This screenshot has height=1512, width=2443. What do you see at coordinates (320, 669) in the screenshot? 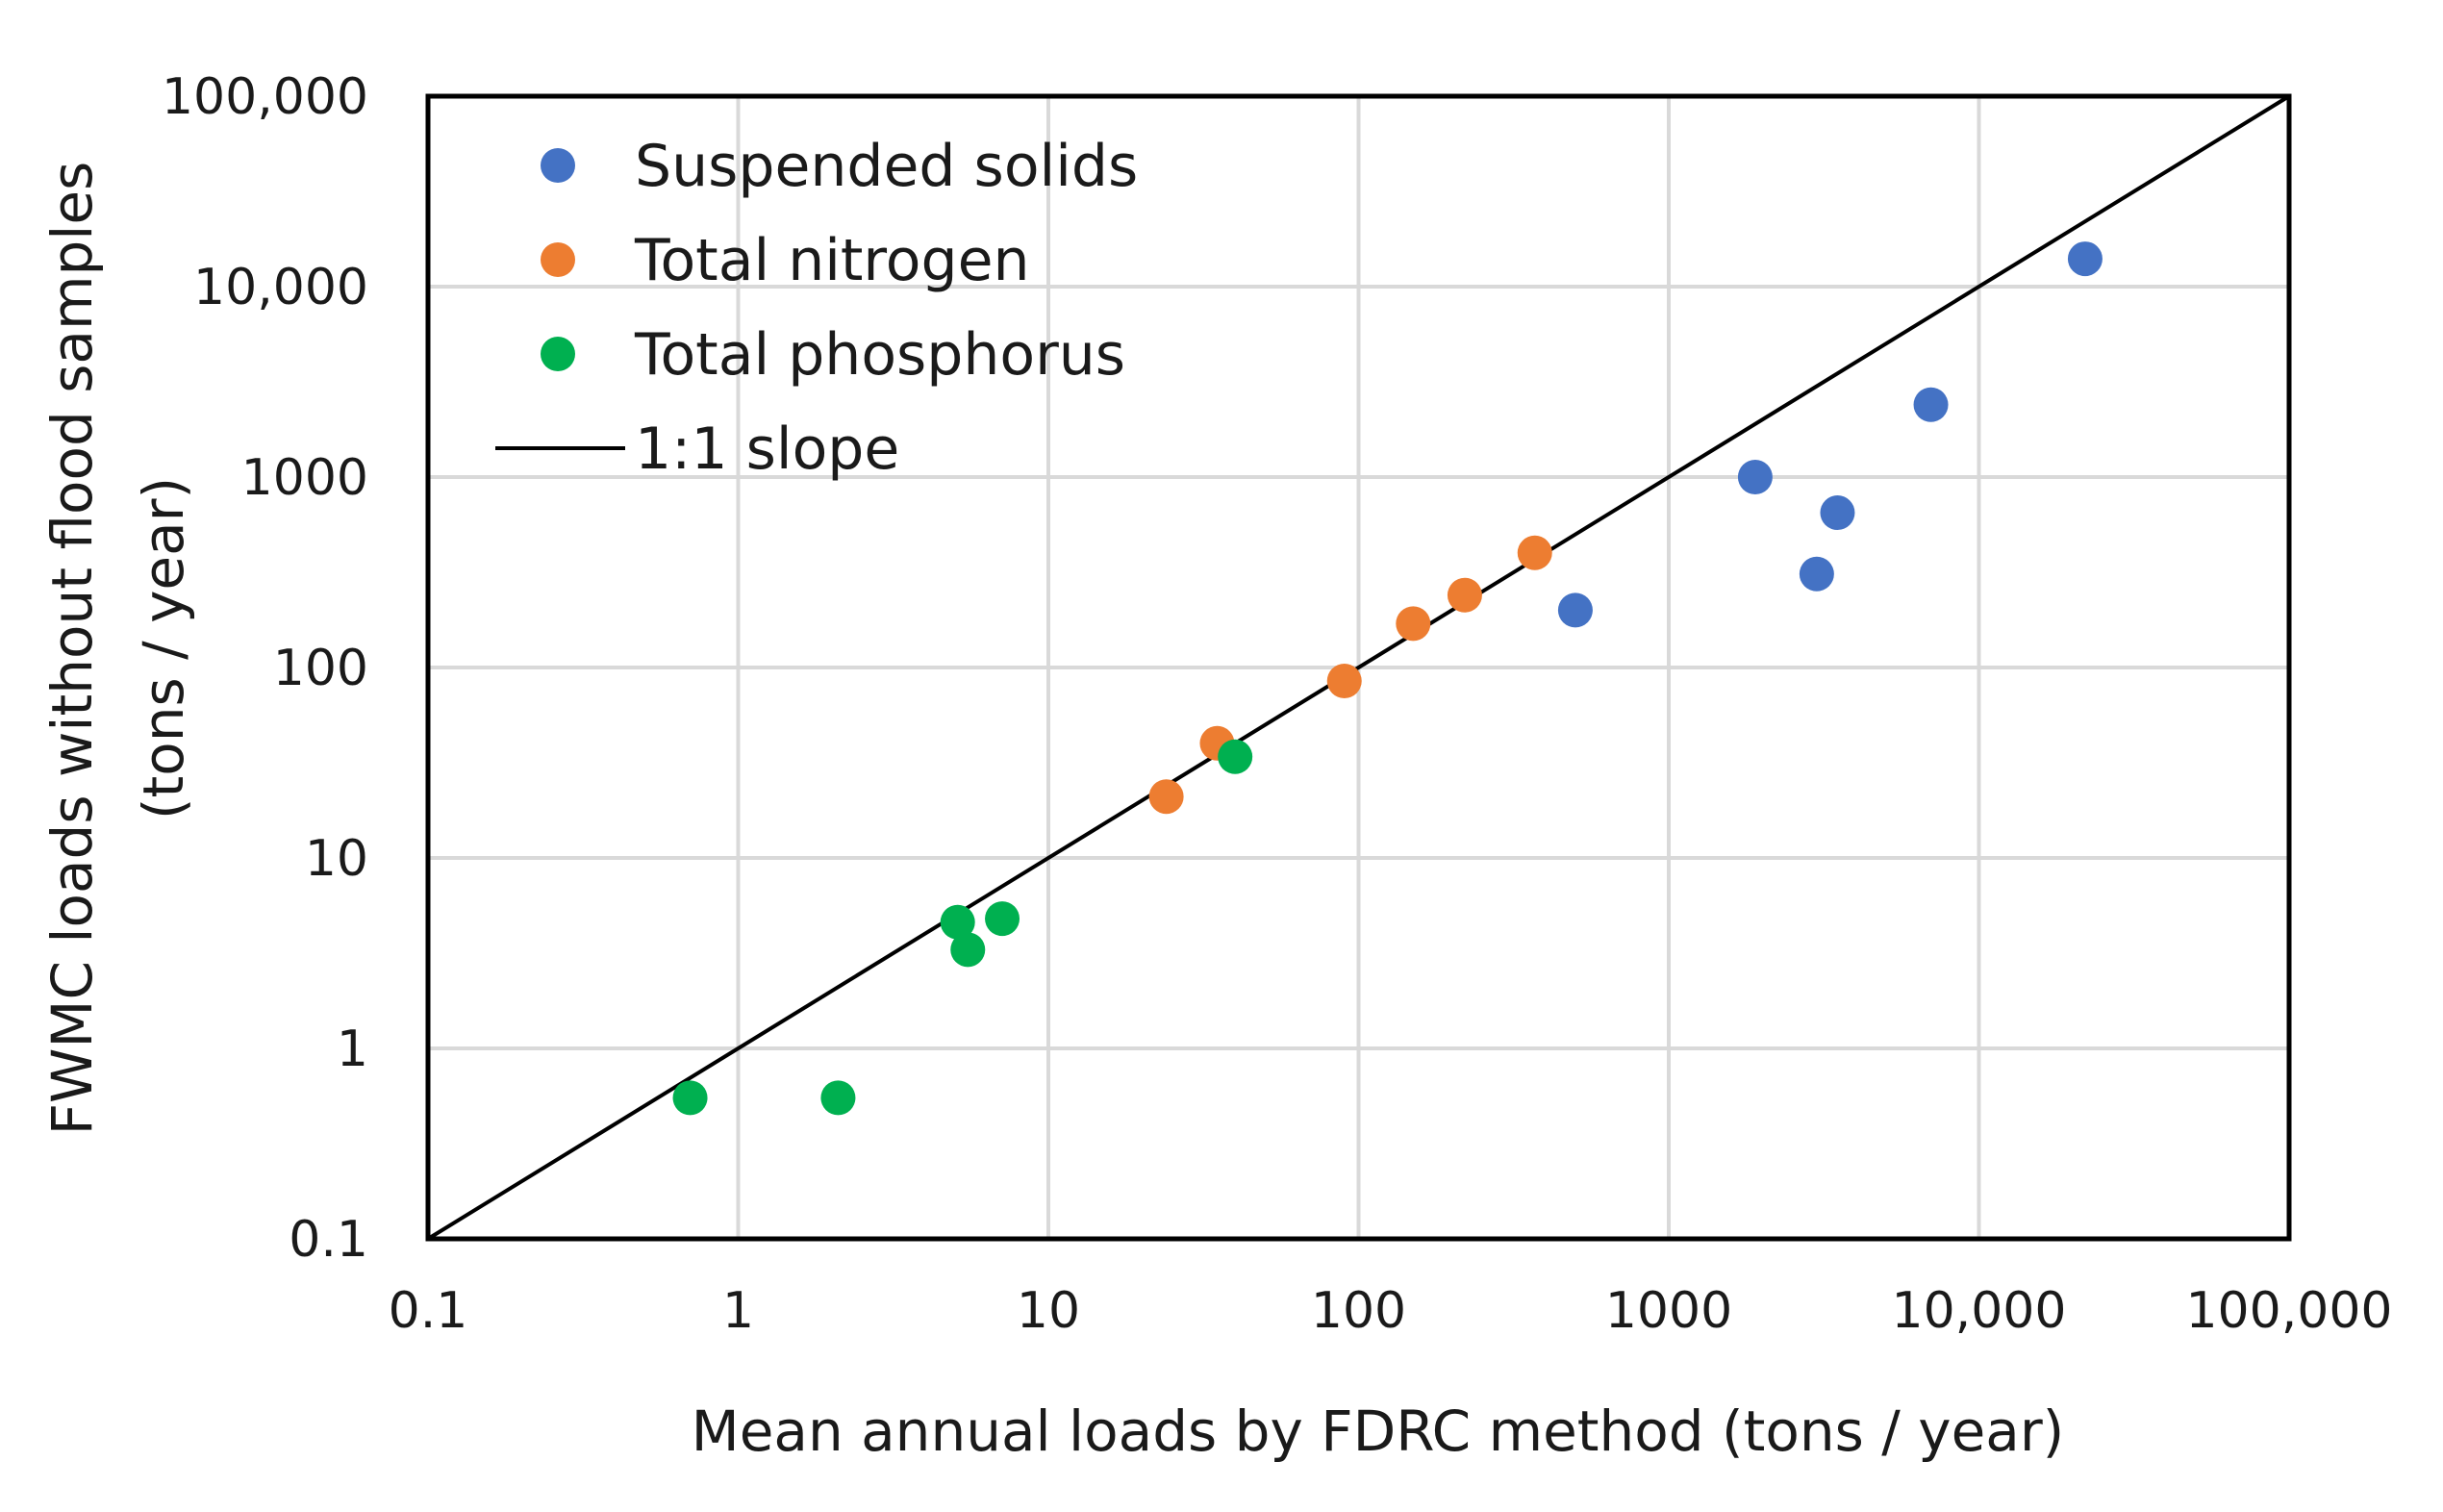
I see `y-tick-label: 100` at bounding box center [320, 669].